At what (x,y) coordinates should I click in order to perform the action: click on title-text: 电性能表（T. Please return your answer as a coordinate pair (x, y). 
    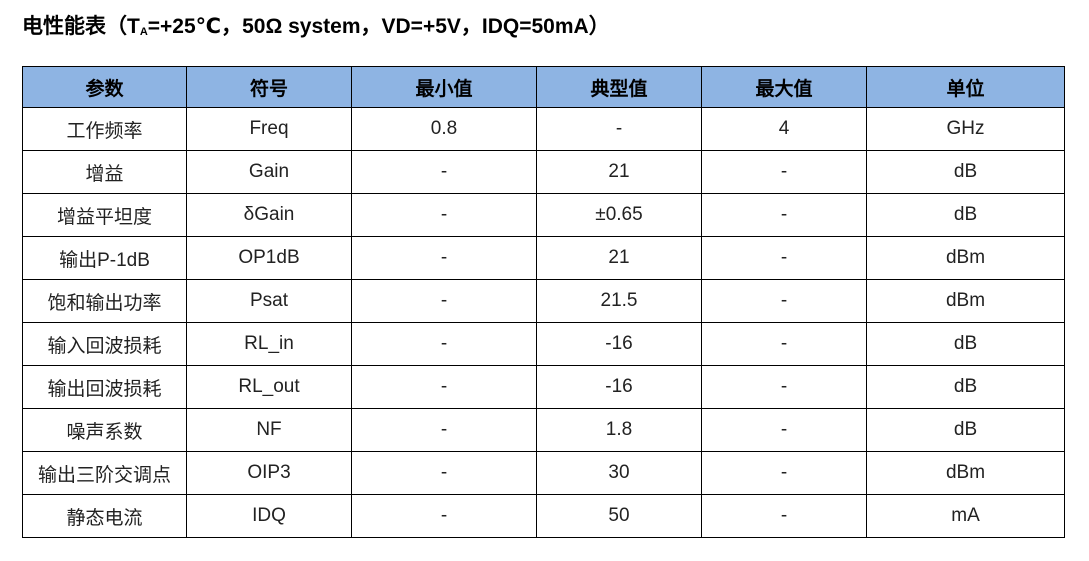
    Looking at the image, I should click on (81, 26).